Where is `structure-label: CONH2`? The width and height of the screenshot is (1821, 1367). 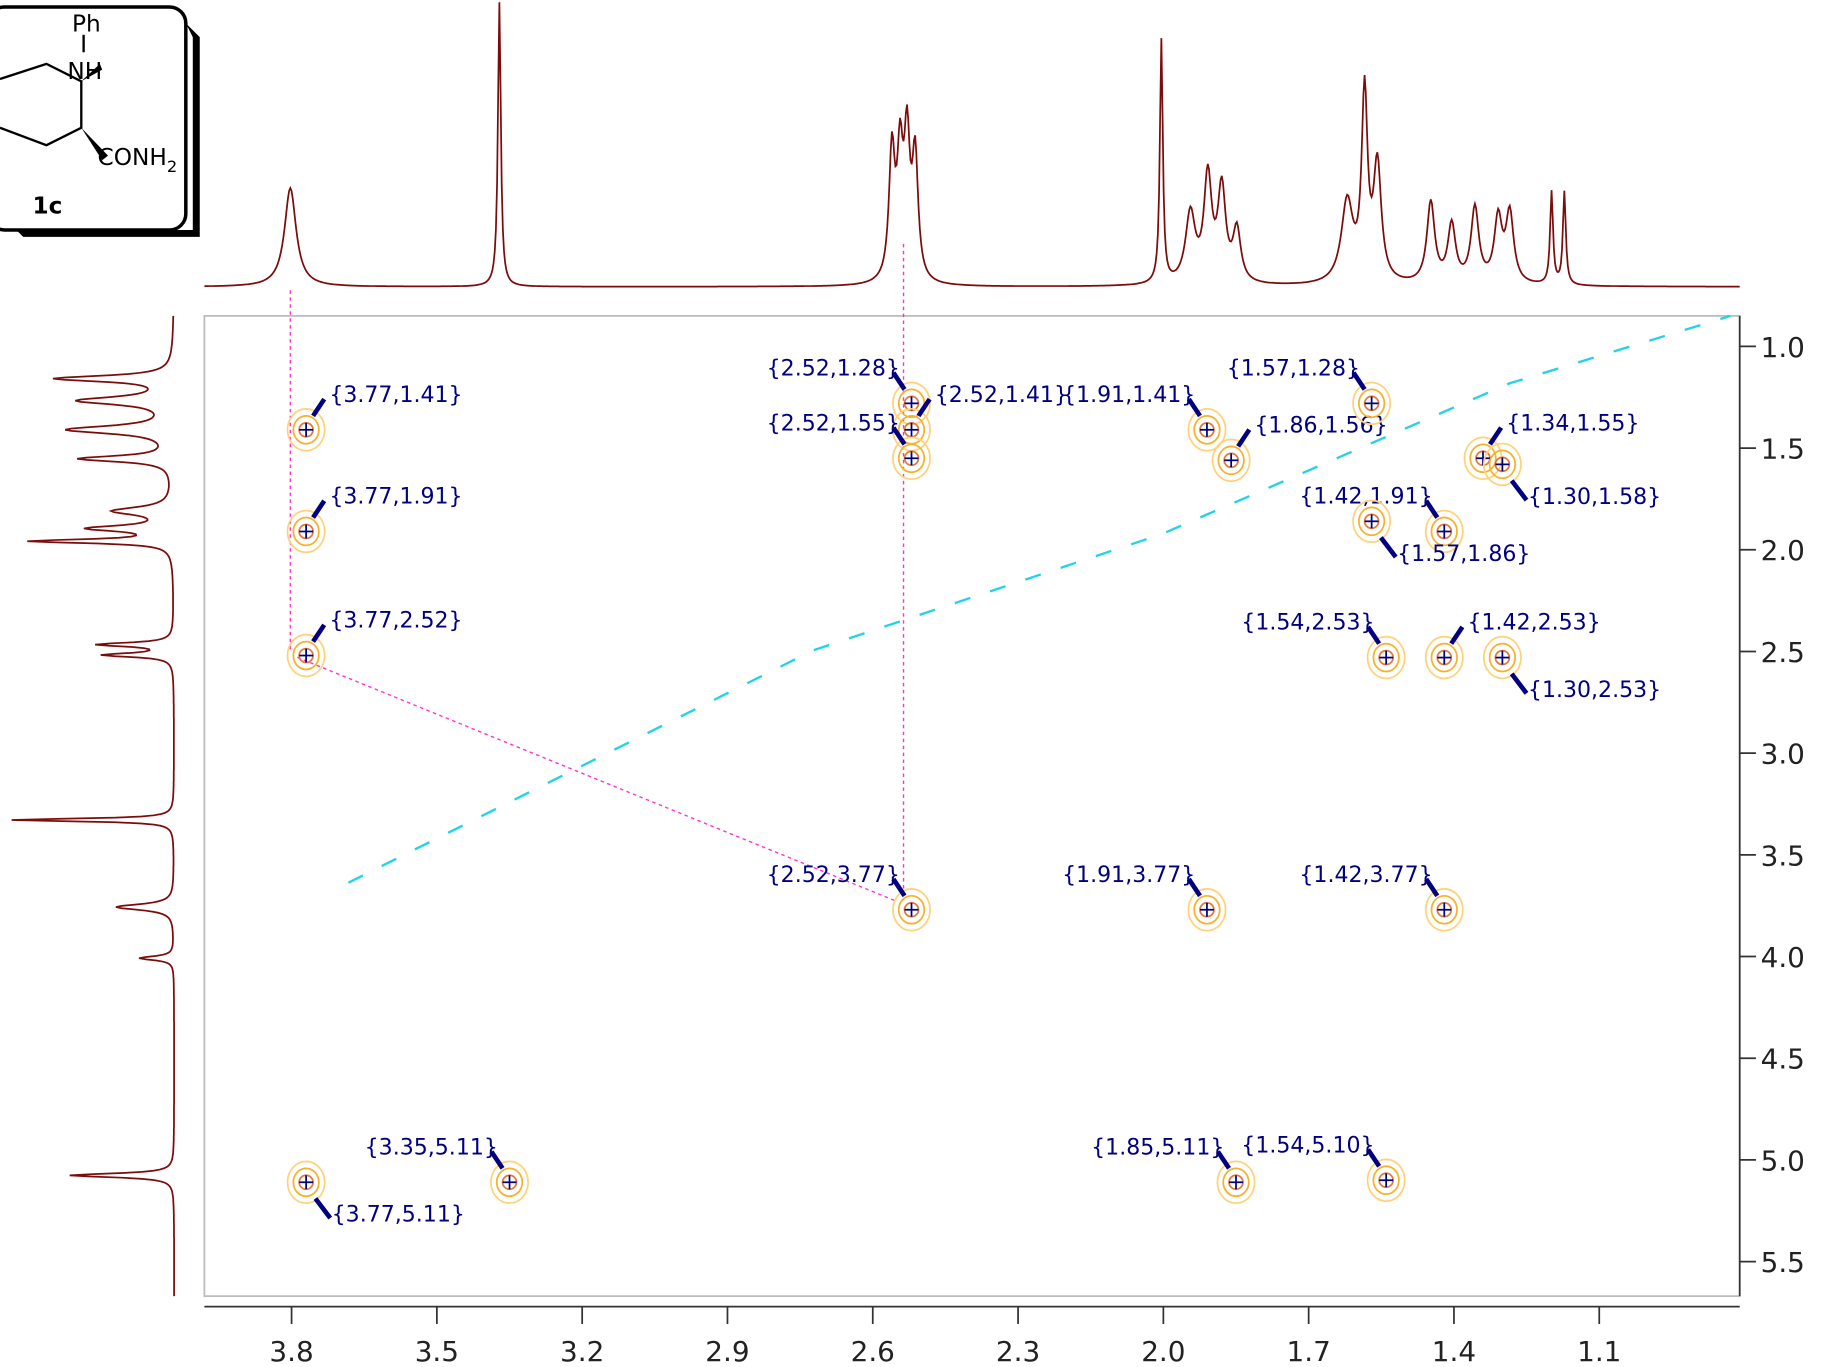
structure-label: CONH2 is located at coordinates (138, 160).